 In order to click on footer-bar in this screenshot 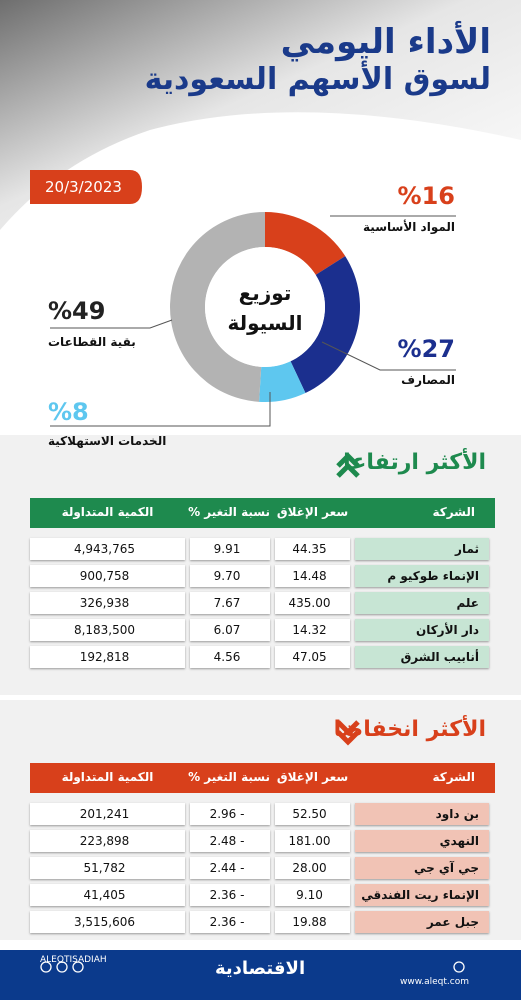, I will do `click(260, 975)`.